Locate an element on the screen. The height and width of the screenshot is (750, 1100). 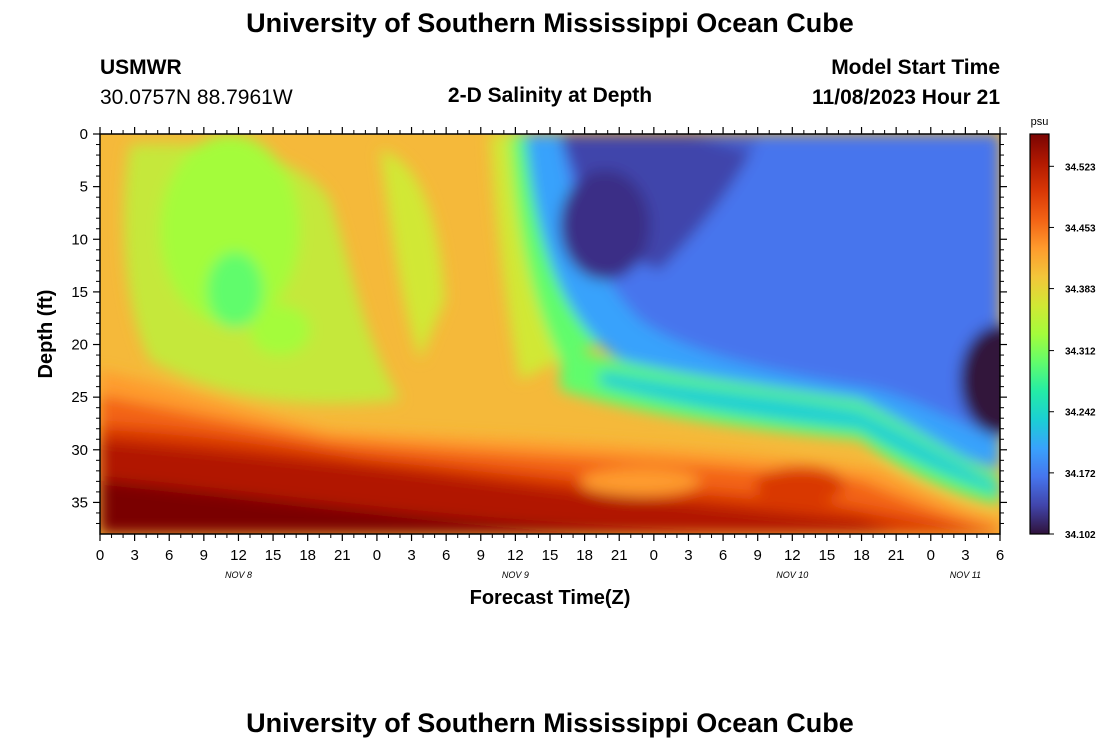
x-date-label: NOV 10 is located at coordinates (792, 575).